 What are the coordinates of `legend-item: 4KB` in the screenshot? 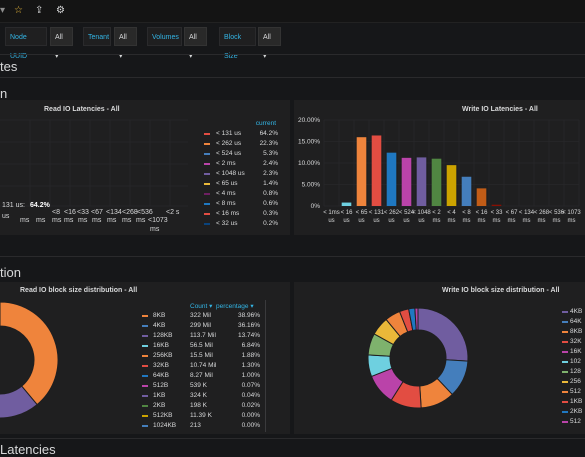 It's located at (573, 312).